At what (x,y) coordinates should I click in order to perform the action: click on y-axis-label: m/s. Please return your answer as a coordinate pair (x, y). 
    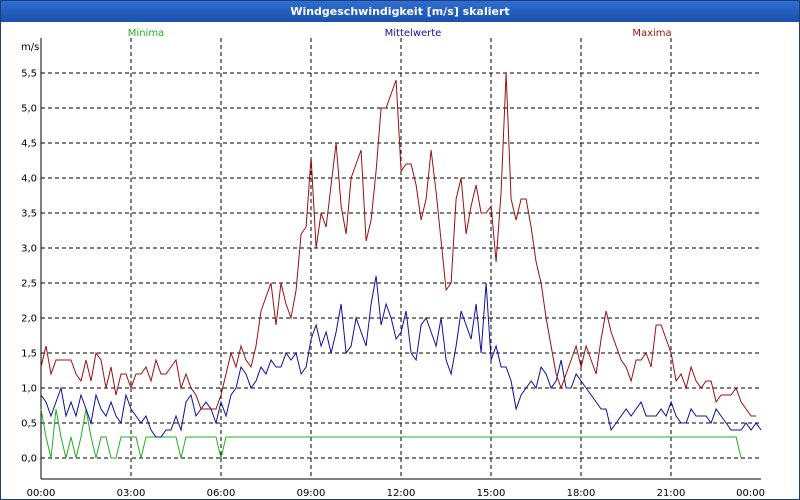
    Looking at the image, I should click on (30, 47).